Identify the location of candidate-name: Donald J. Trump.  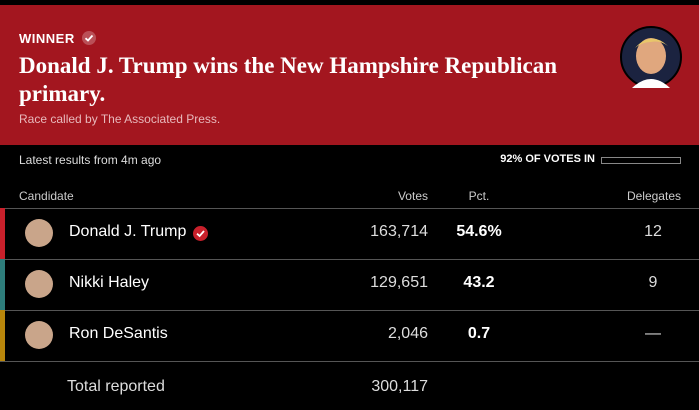
(128, 231).